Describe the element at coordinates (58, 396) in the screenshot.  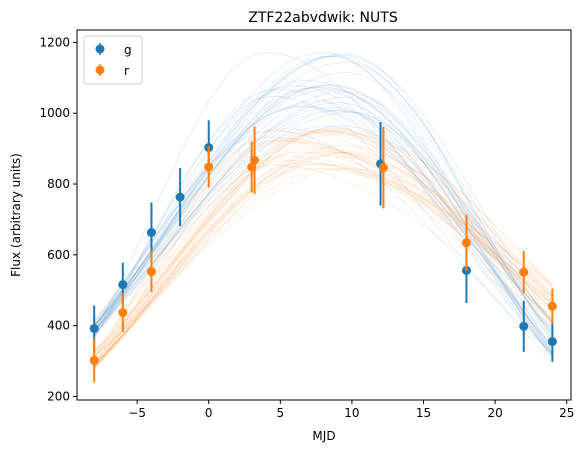
I see `y-tick-label: 200` at that location.